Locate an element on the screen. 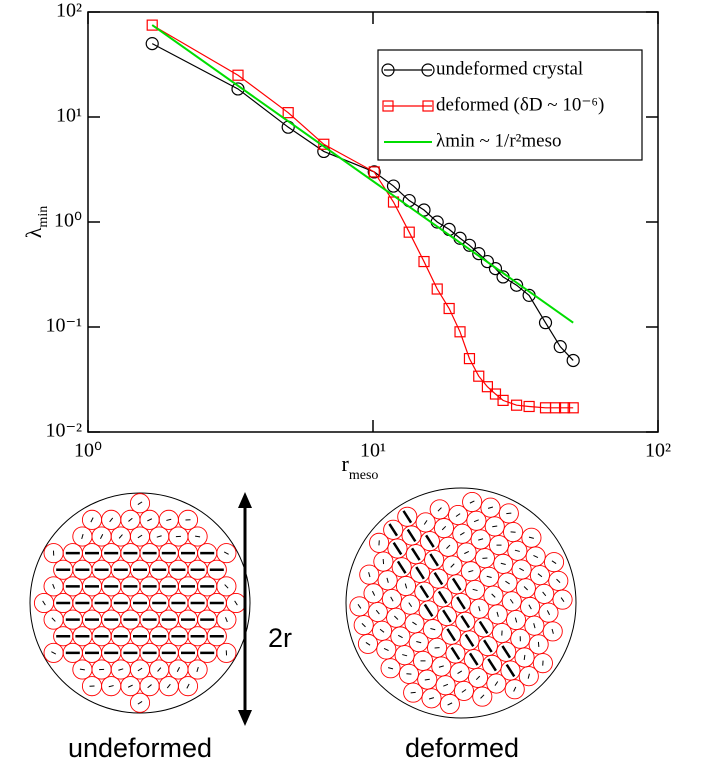  x-tick-label: 10⁰ is located at coordinates (88, 451).